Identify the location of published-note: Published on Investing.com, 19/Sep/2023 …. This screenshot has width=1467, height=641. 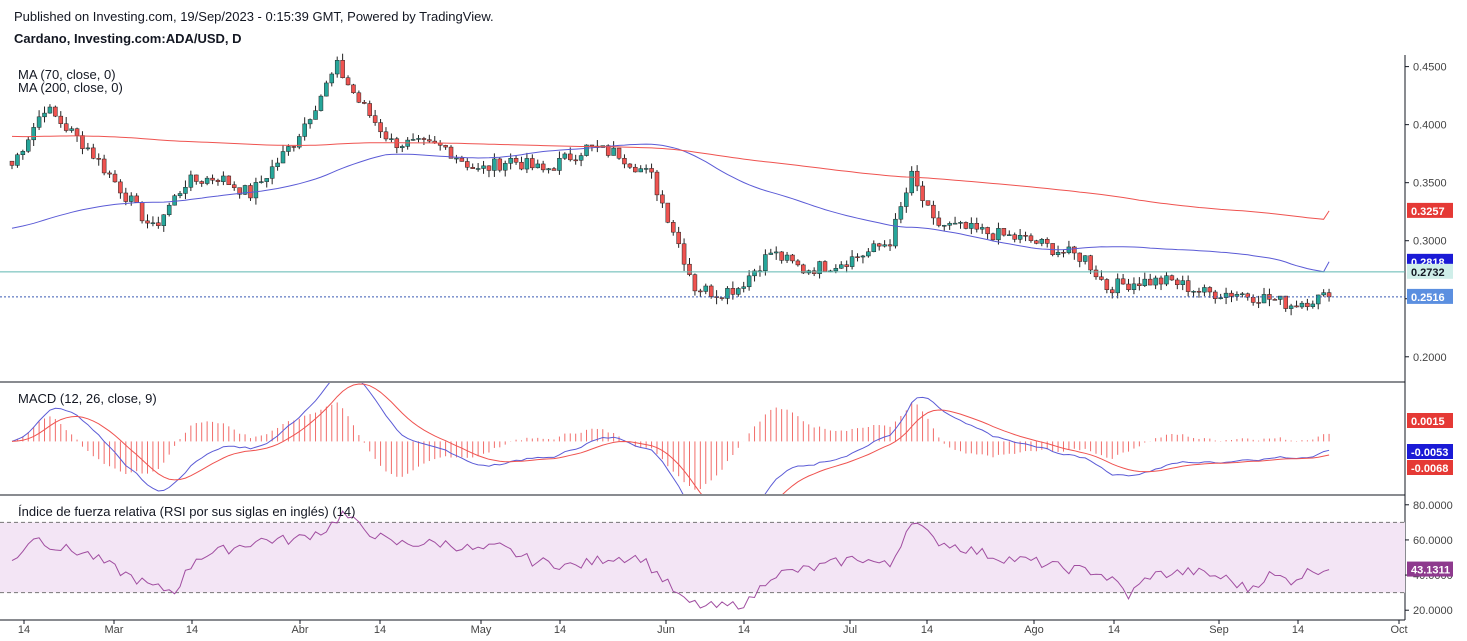
(254, 16).